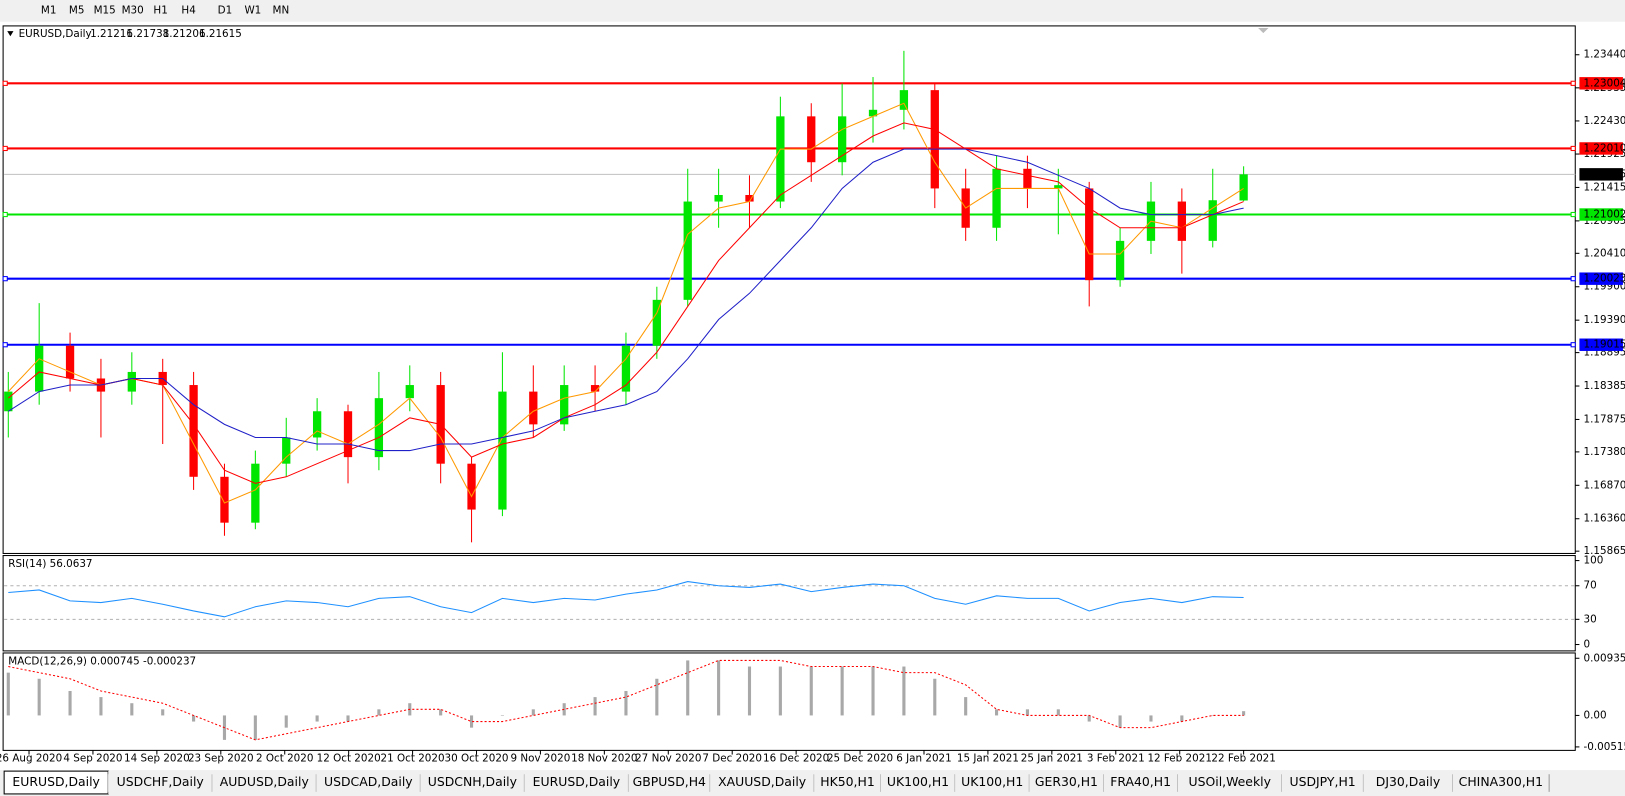 This screenshot has height=796, width=1625. Describe the element at coordinates (1230, 782) in the screenshot. I see `chart-tab: USOil,Weekly` at that location.